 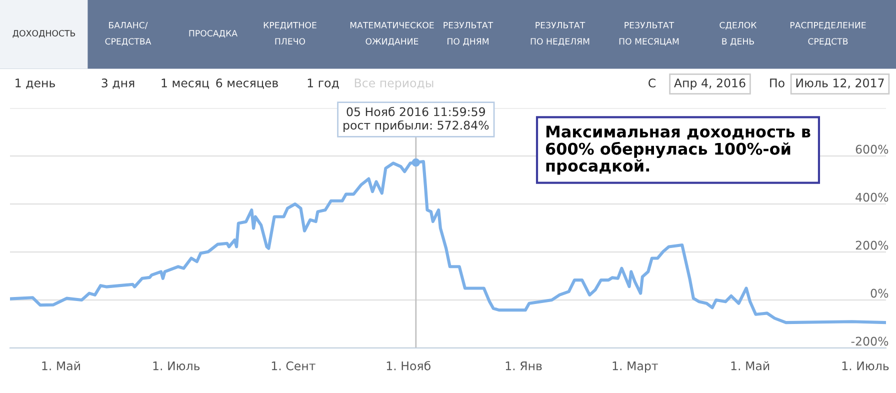 I want to click on text: По, so click(x=777, y=83).